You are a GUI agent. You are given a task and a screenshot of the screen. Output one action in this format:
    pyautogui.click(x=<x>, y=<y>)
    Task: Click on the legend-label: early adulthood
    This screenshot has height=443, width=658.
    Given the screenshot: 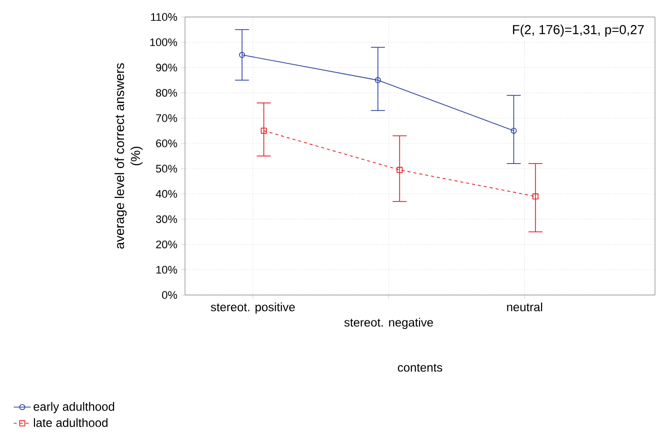 What is the action you would take?
    pyautogui.click(x=74, y=408)
    